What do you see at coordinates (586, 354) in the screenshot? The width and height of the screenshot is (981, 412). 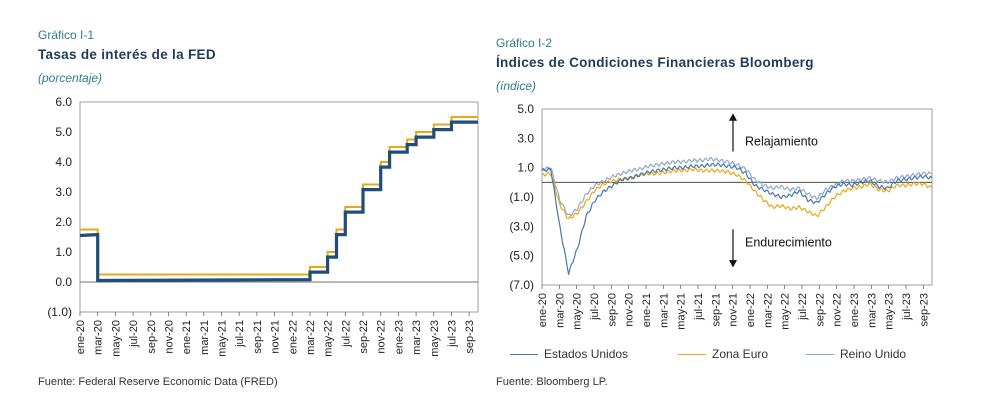 I see `legend-label: Estados Unidos` at bounding box center [586, 354].